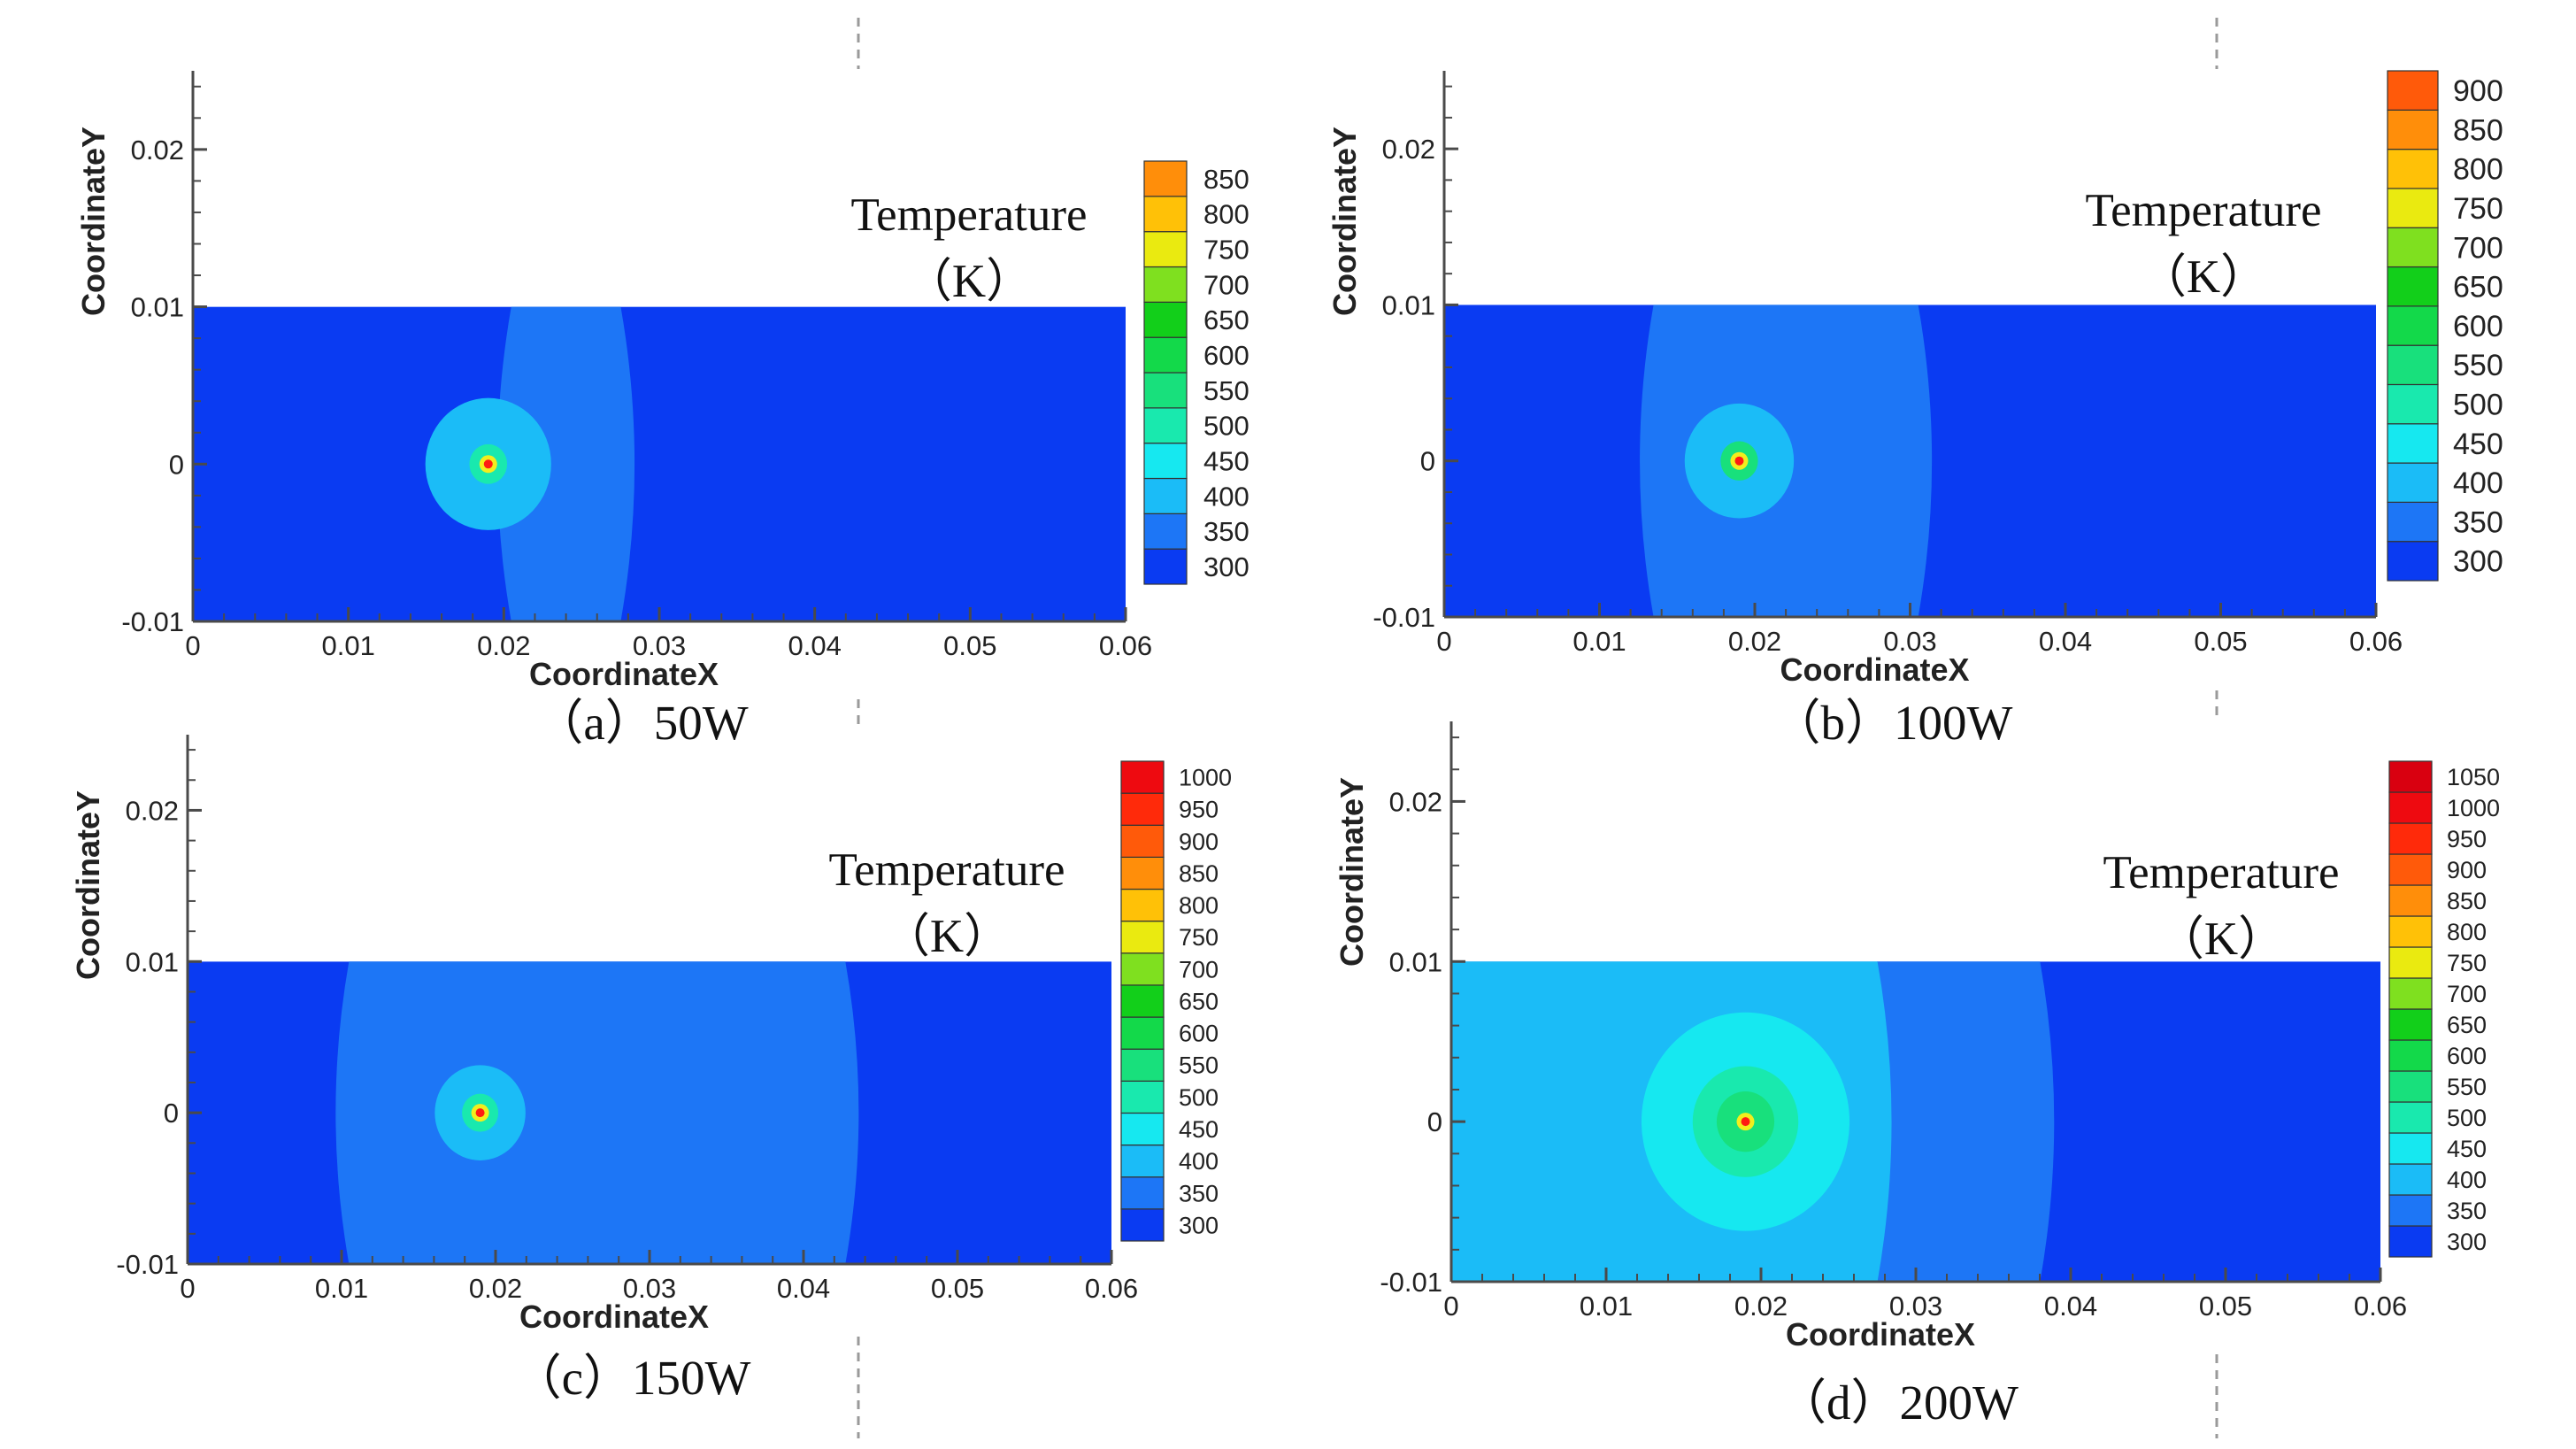  What do you see at coordinates (1226, 284) in the screenshot?
I see `legend-level-label: 700` at bounding box center [1226, 284].